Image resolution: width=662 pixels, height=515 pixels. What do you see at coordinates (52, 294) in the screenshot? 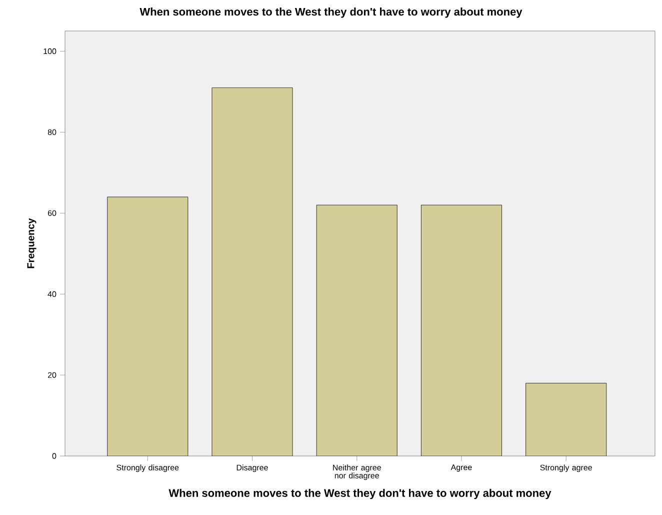
I see `y-tick-label: 40` at bounding box center [52, 294].